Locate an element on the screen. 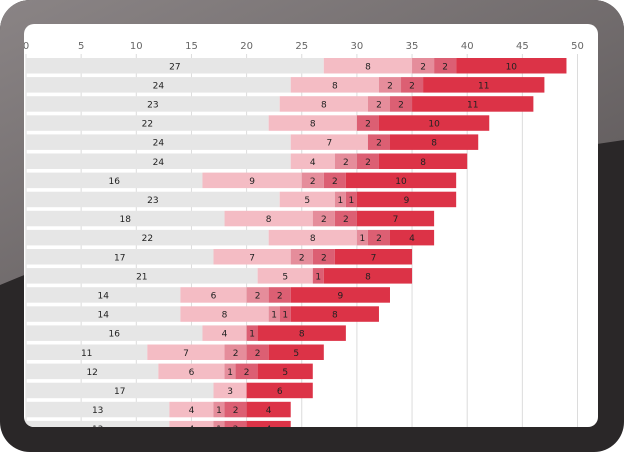 Image resolution: width=624 pixels, height=452 pixels. bar-row: 22 8 2 10 is located at coordinates (258, 123).